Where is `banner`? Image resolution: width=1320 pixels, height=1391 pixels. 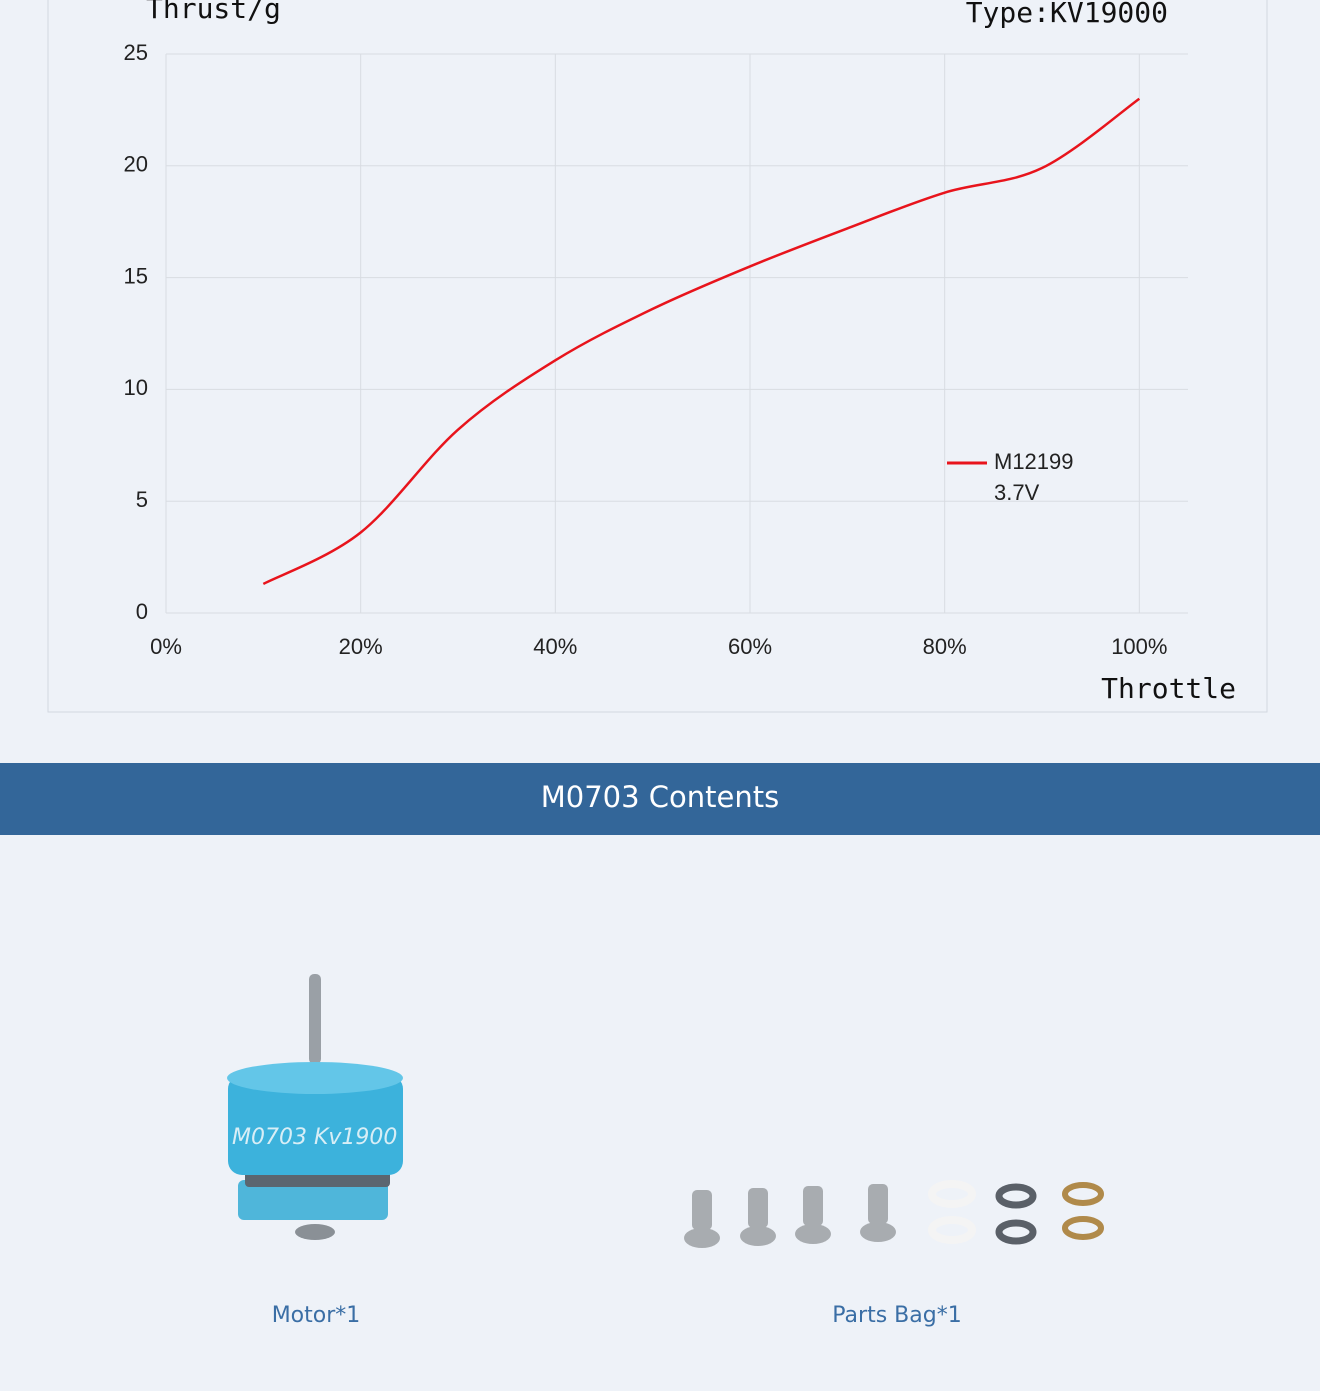 banner is located at coordinates (660, 799).